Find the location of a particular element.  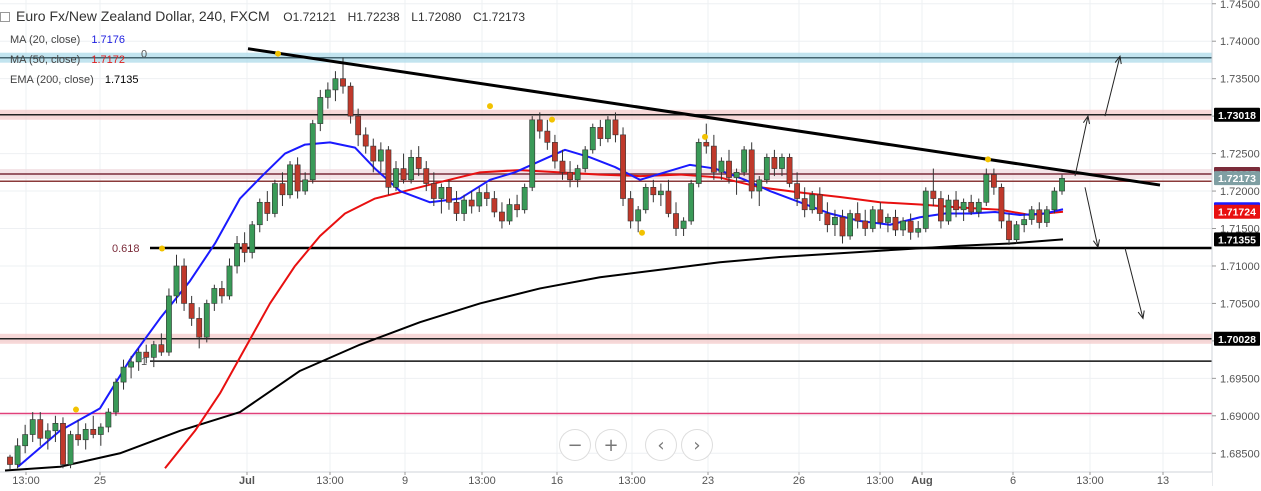

collapse-legend-icon is located at coordinates (5, 17).